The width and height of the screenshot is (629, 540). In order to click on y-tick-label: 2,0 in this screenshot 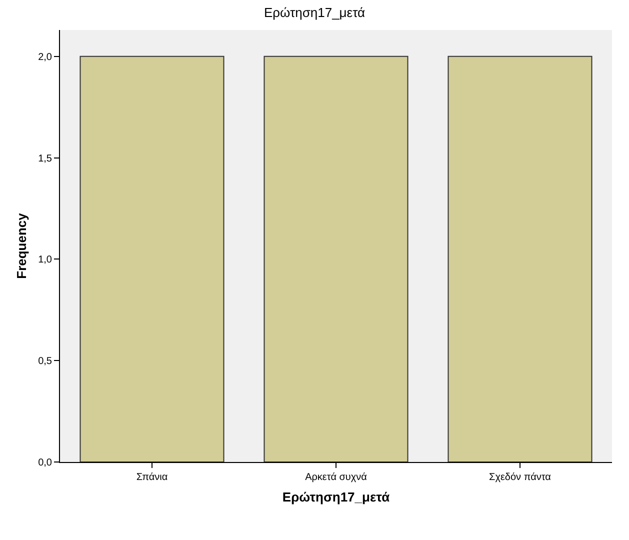, I will do `click(45, 57)`.